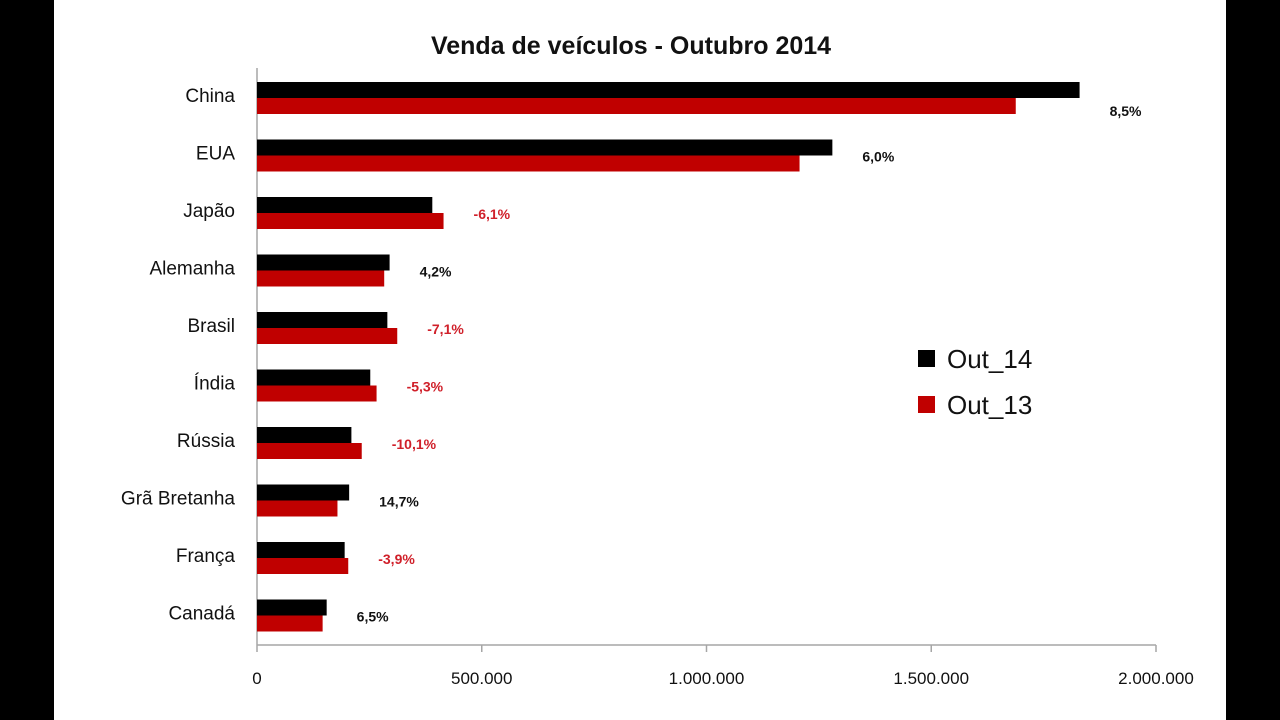 This screenshot has height=720, width=1280. I want to click on x-tick-label-0: 0, so click(256, 678).